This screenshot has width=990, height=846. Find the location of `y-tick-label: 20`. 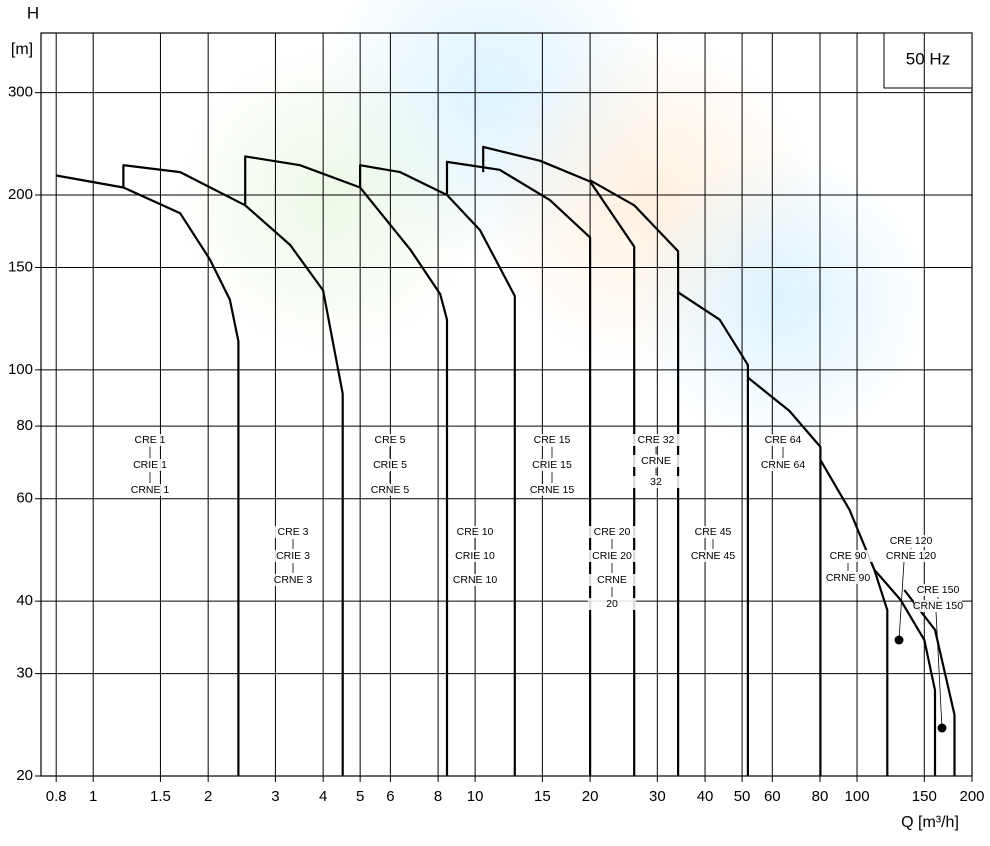

y-tick-label: 20 is located at coordinates (24, 775).